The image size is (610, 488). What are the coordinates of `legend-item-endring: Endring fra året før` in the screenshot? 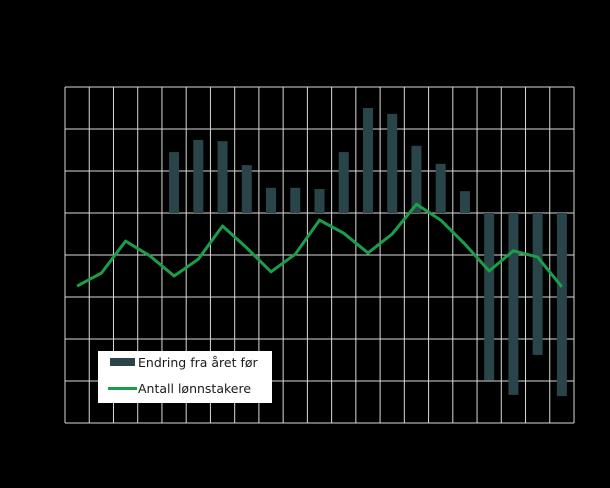 It's located at (184, 362).